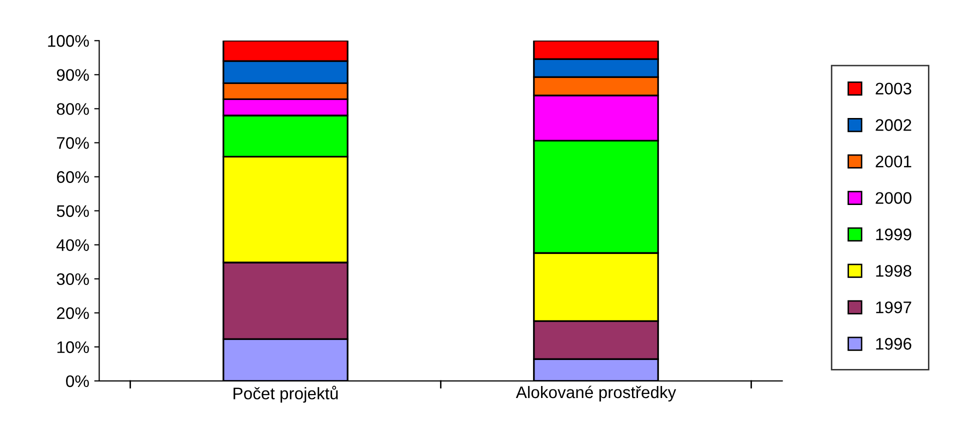 Image resolution: width=954 pixels, height=428 pixels. I want to click on legend-label: 1996, so click(894, 344).